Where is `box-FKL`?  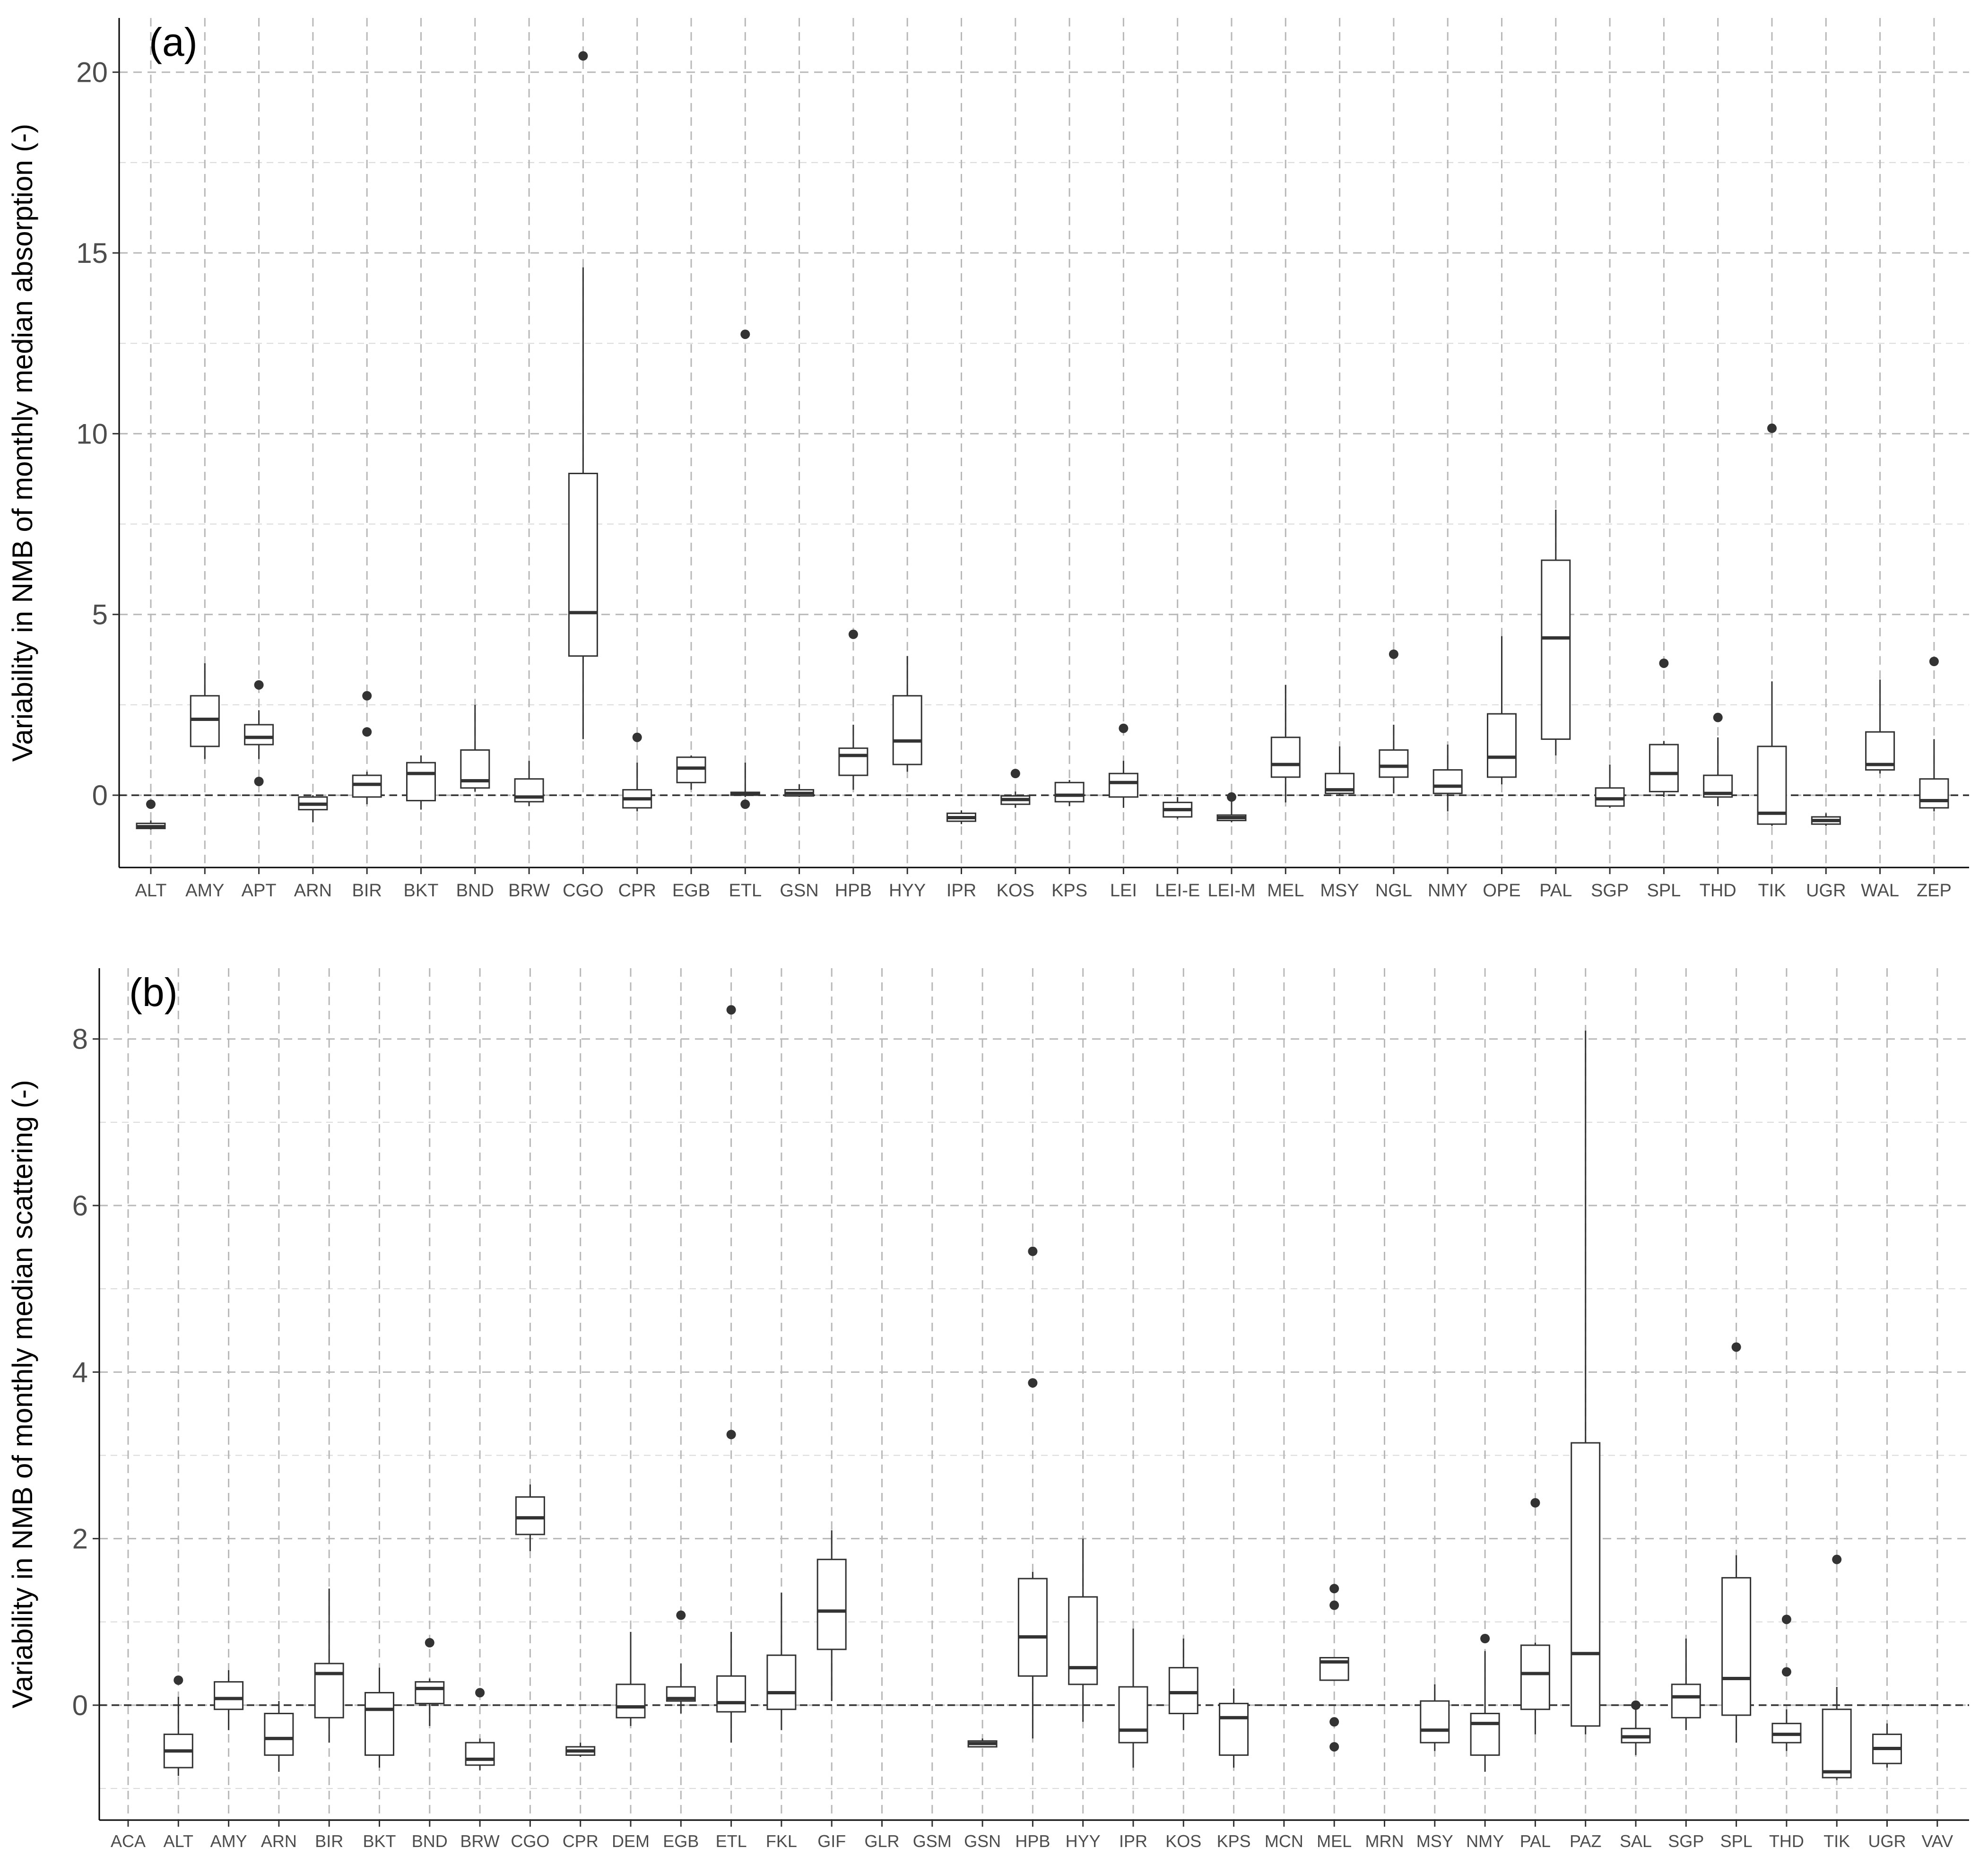 box-FKL is located at coordinates (782, 1661).